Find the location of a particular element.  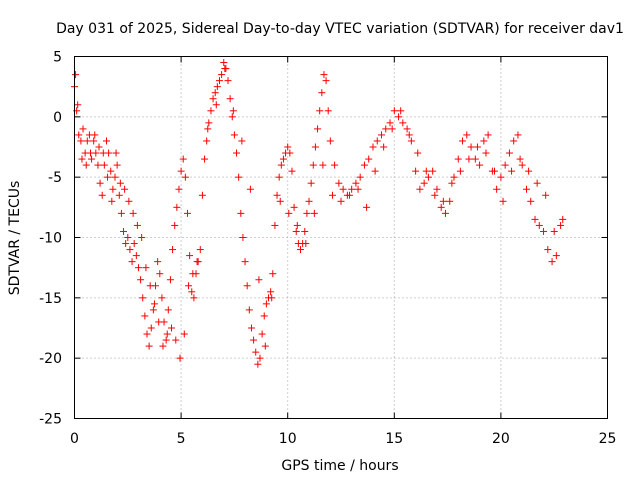

x-tick-labels: 0 5 10 15 20 25 is located at coordinates (343, 439).